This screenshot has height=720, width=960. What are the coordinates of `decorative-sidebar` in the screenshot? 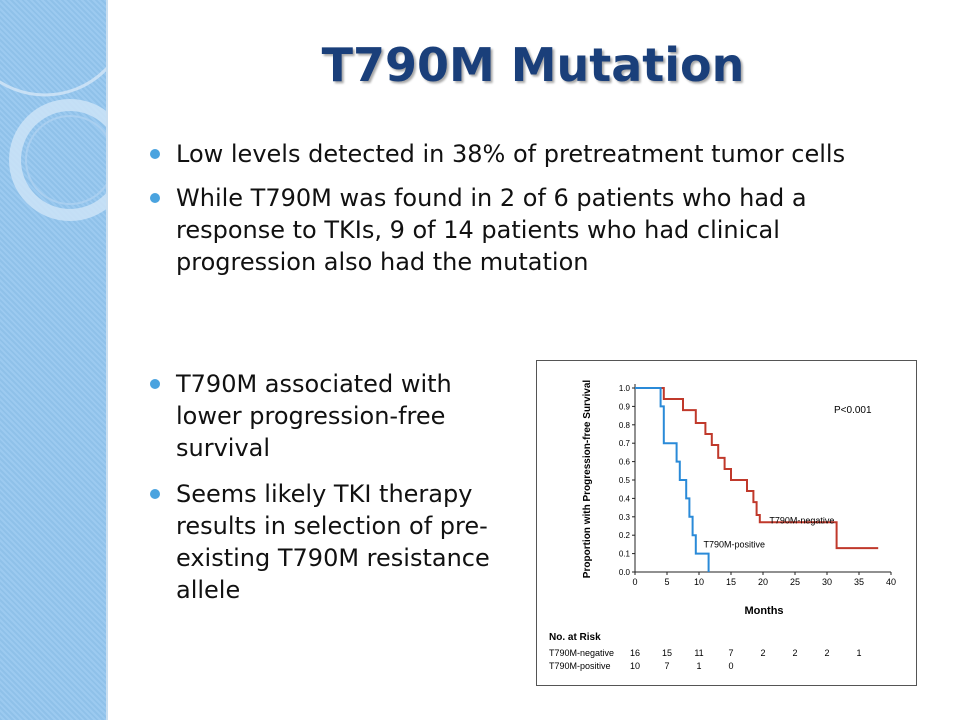 It's located at (54, 360).